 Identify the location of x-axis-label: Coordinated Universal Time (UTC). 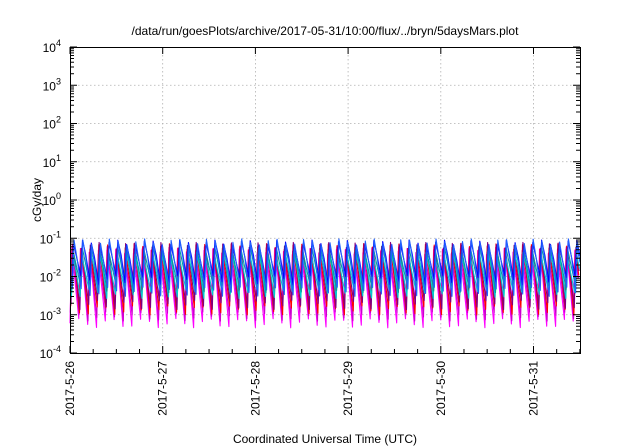
(325, 439).